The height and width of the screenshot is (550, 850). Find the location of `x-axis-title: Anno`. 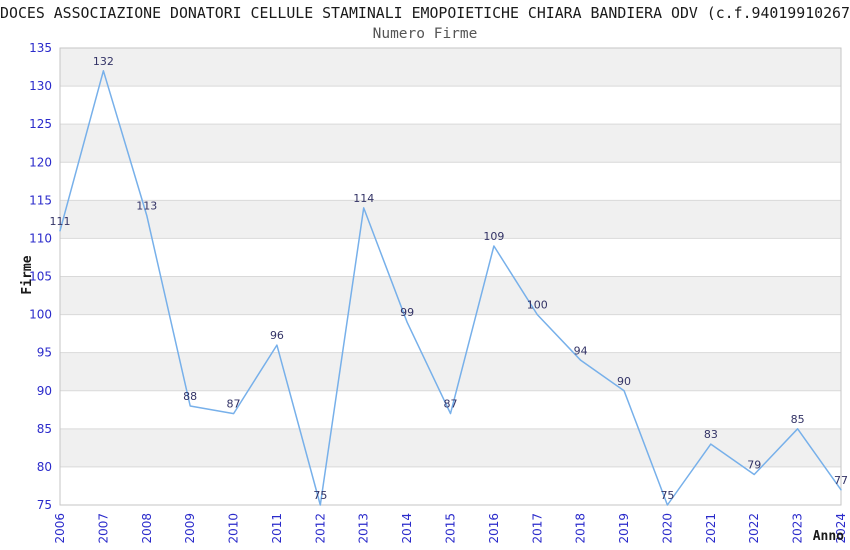

x-axis-title: Anno is located at coordinates (828, 536).